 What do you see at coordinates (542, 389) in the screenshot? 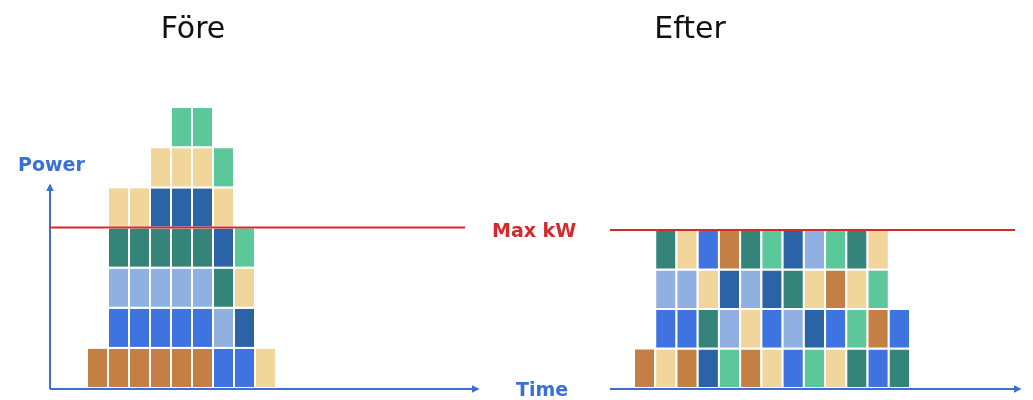
I see `x-axis-title: Time` at bounding box center [542, 389].